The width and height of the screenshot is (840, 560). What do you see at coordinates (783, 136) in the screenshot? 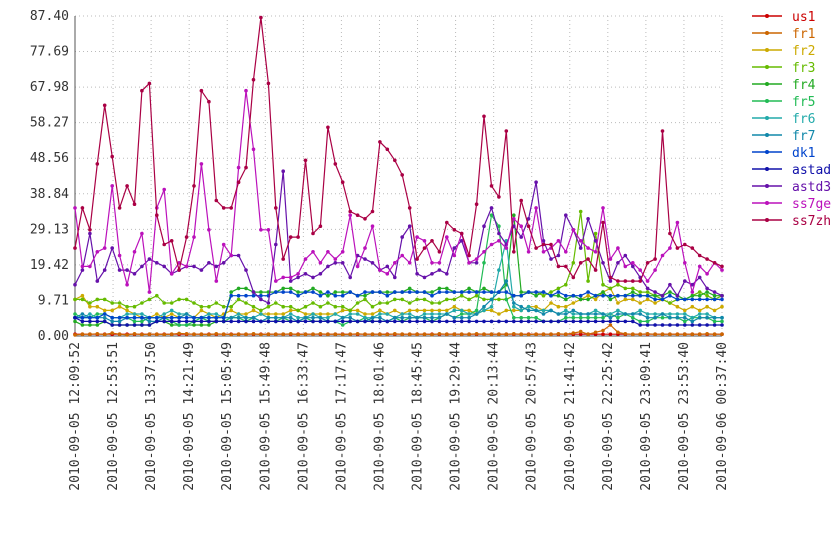
I see `legend-item-fr7: fr7` at bounding box center [783, 136].